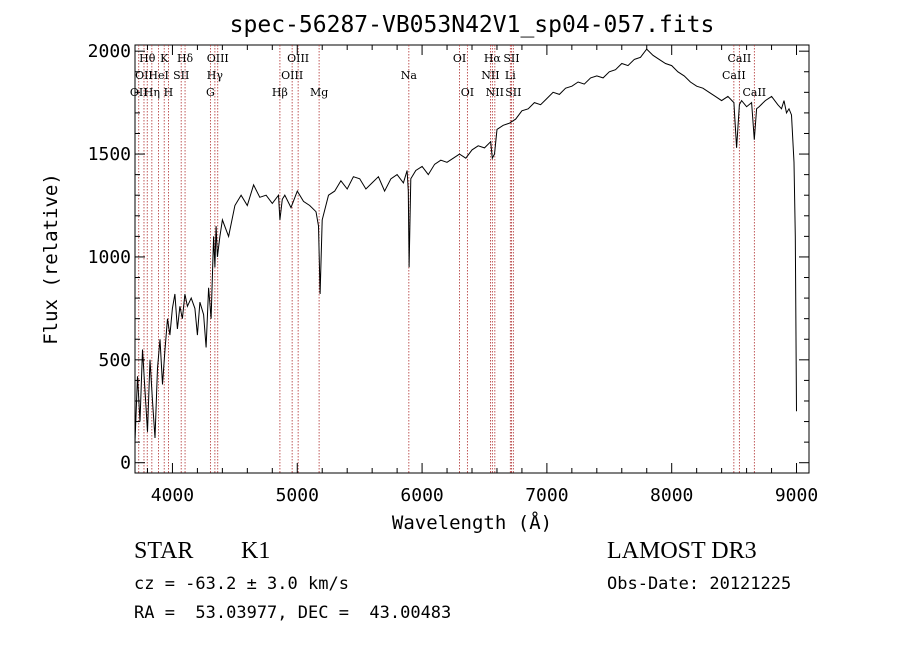  What do you see at coordinates (513, 92) in the screenshot?
I see `line-label-24: SII` at bounding box center [513, 92].